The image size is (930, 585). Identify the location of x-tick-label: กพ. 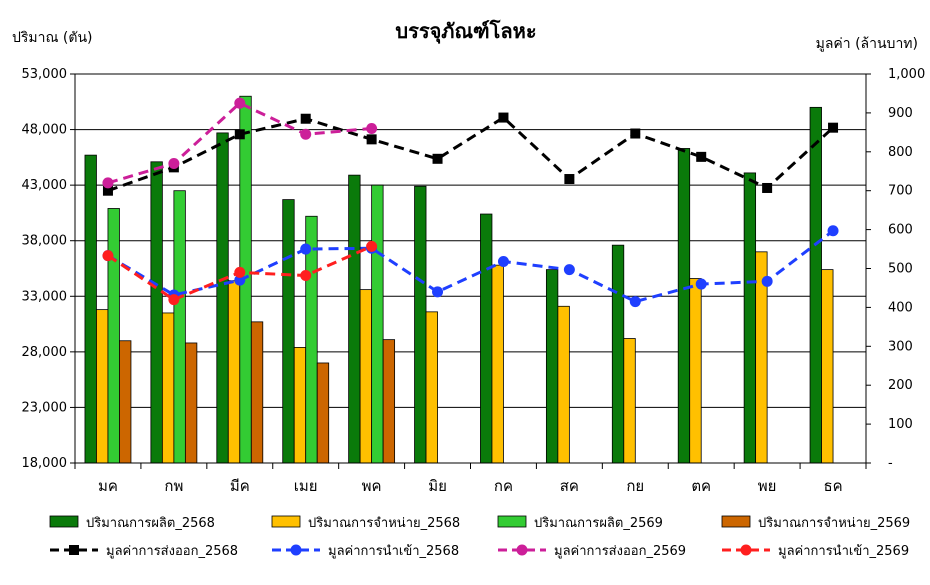
(173, 486).